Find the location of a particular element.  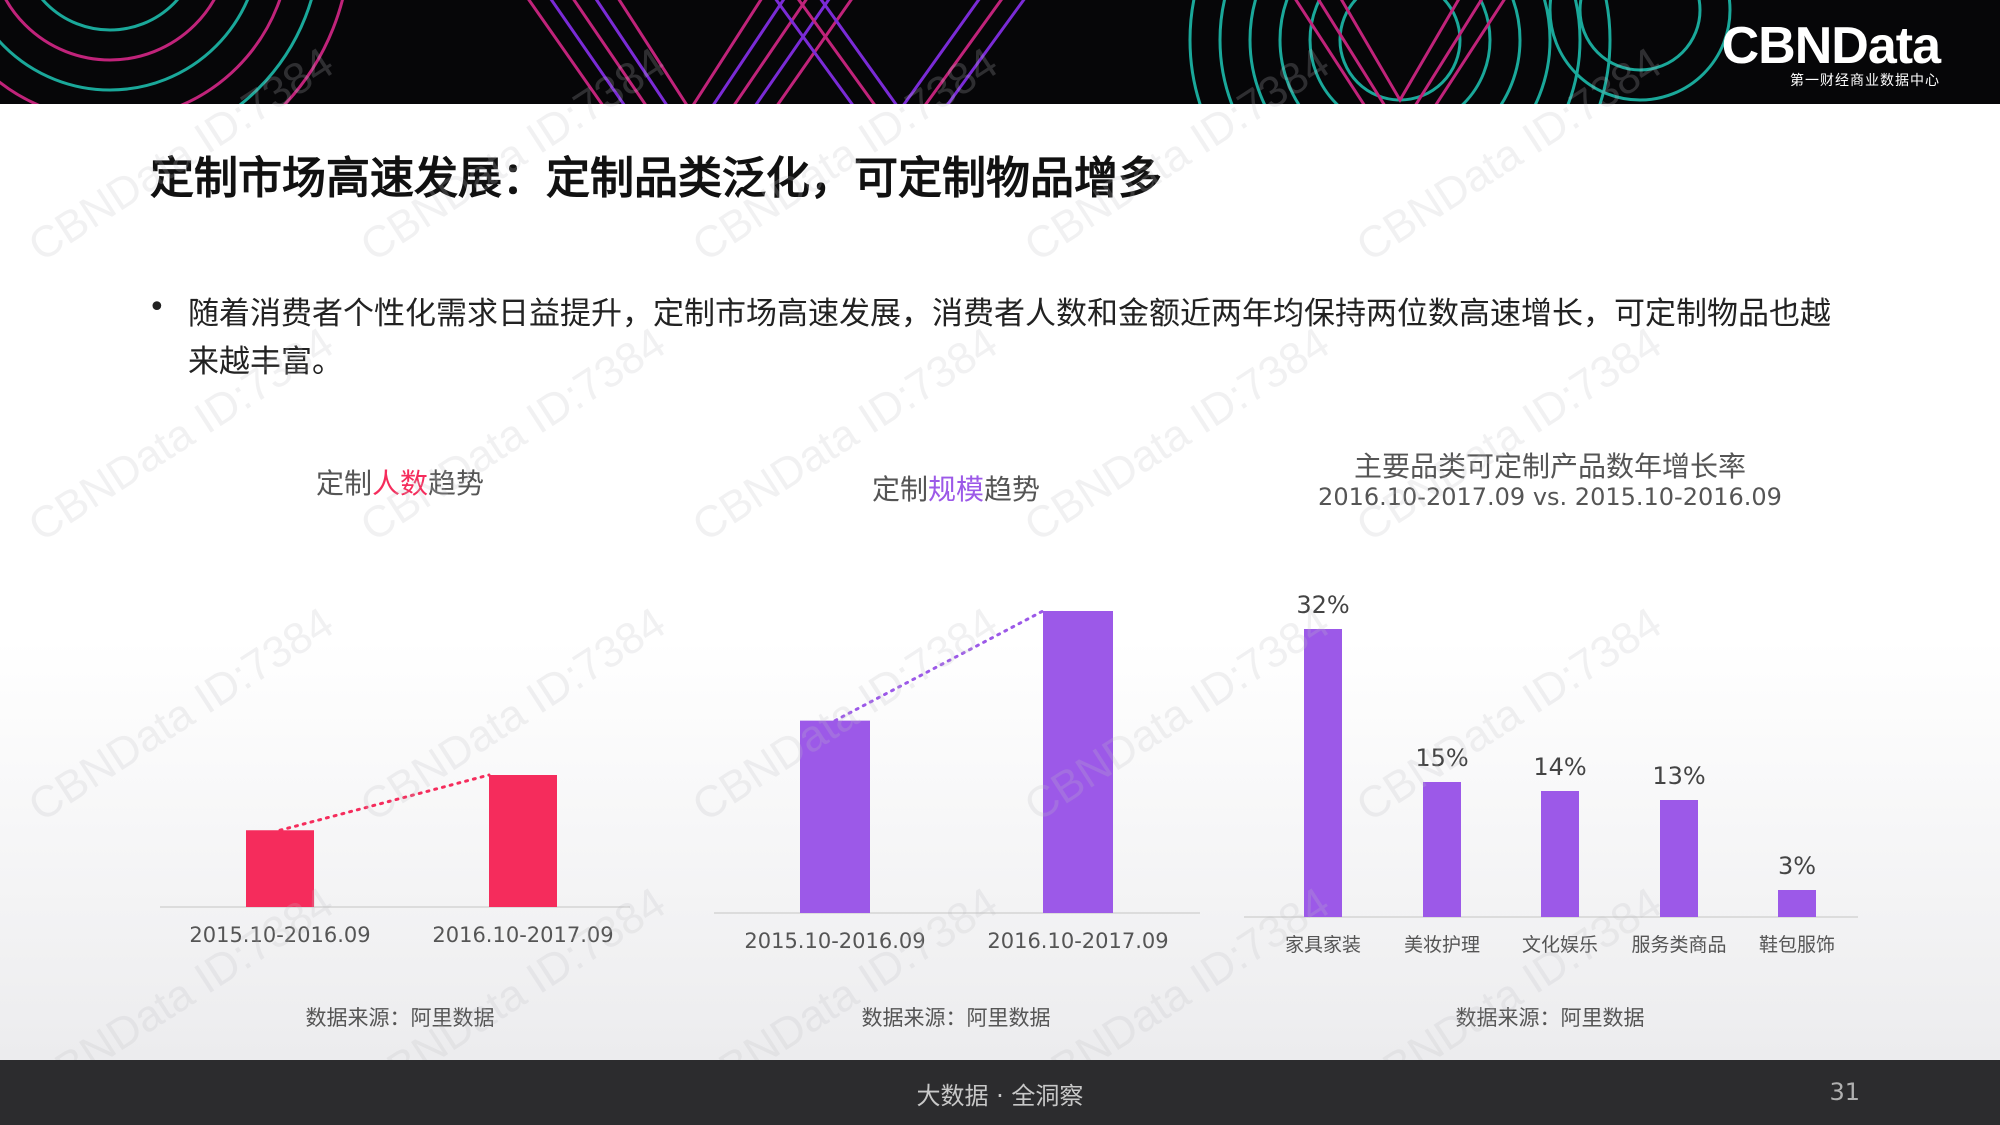

people-title-highlight: 人数 is located at coordinates (399, 483).